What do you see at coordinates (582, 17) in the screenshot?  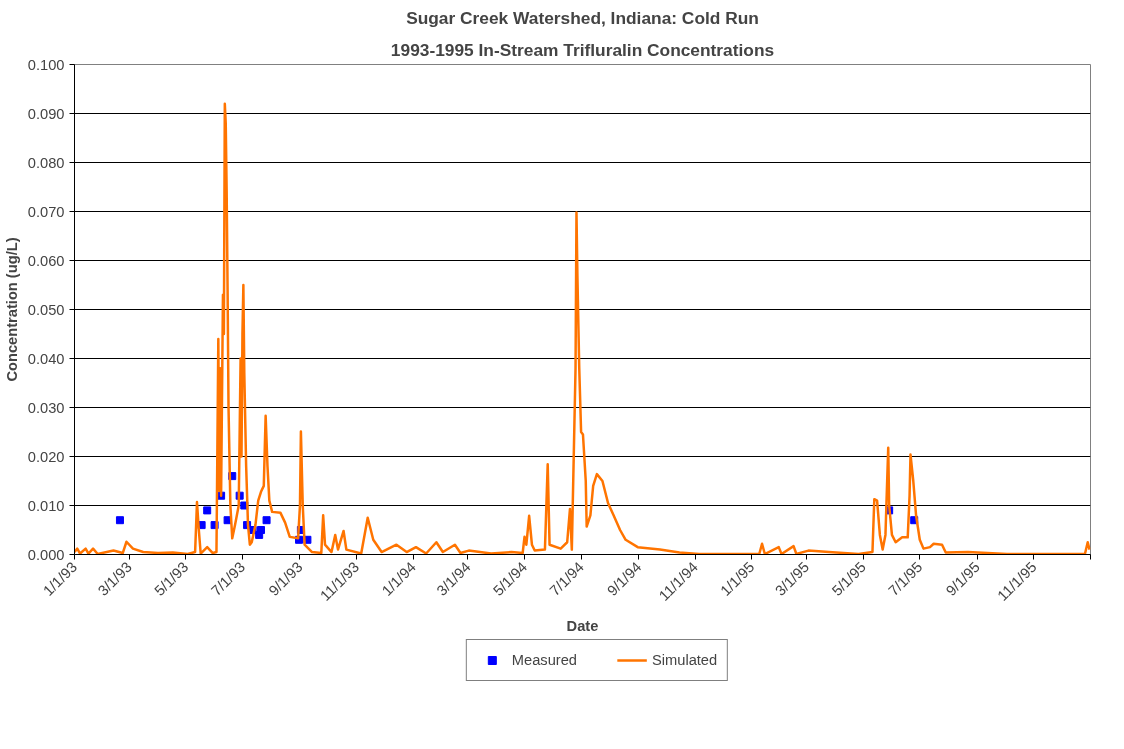 I see `chart-title: Sugar Creek Watershed, Indiana: Cold Run` at bounding box center [582, 17].